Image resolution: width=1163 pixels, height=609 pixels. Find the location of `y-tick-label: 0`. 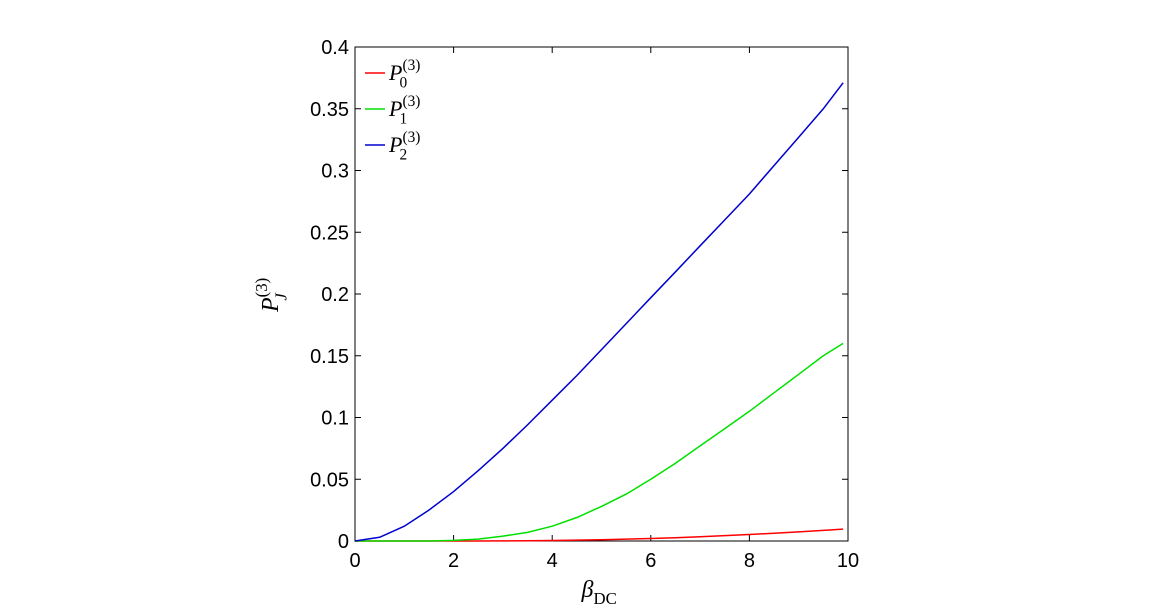

y-tick-label: 0 is located at coordinates (343, 542).